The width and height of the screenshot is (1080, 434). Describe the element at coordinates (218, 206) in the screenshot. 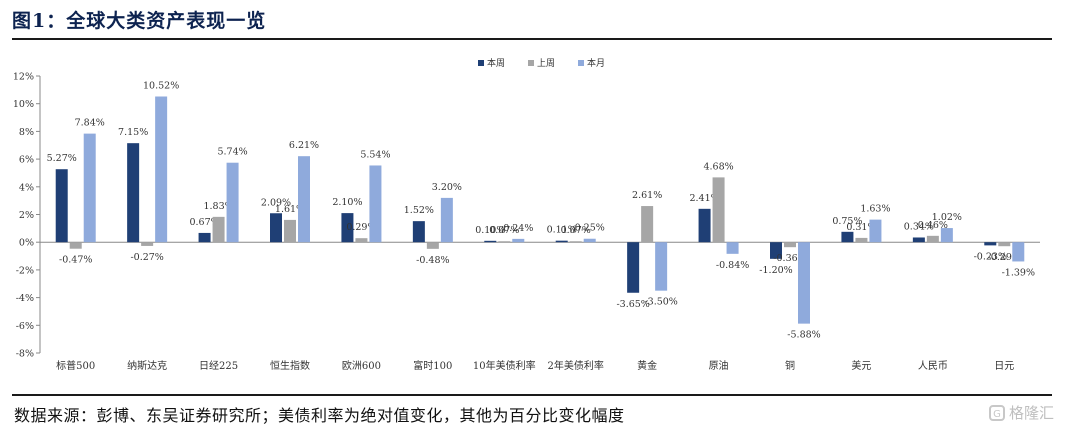

I see `data-label: 1.83%` at that location.